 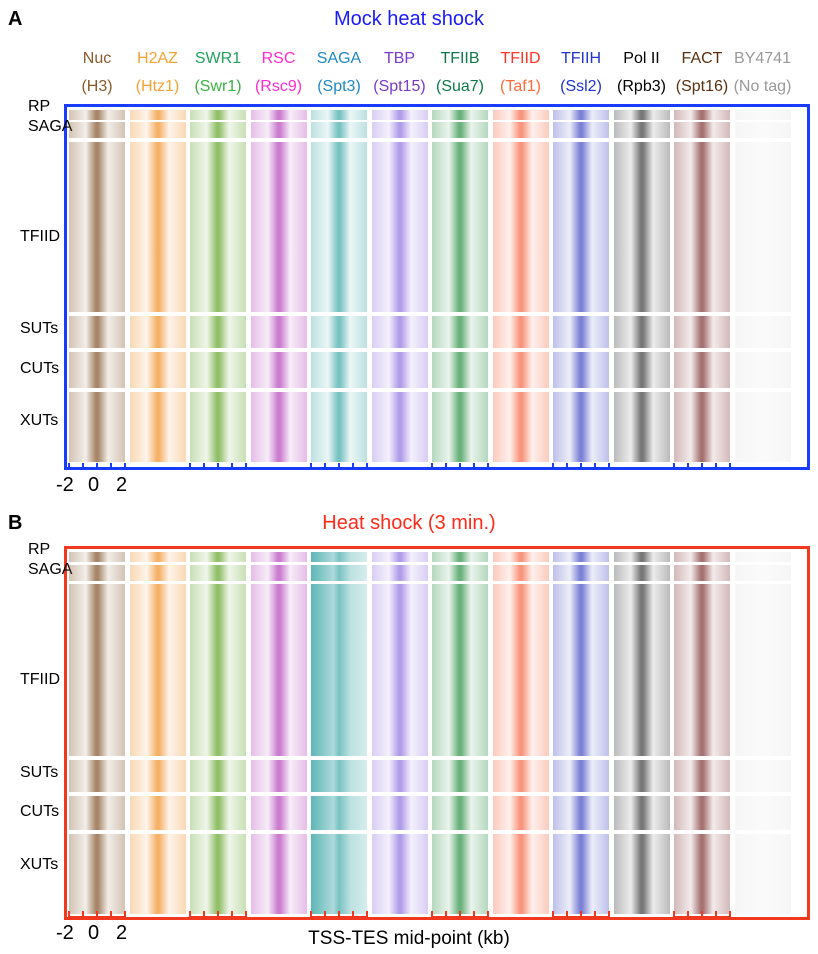 I want to click on row-label-tfiid: TFIID, so click(x=40, y=679).